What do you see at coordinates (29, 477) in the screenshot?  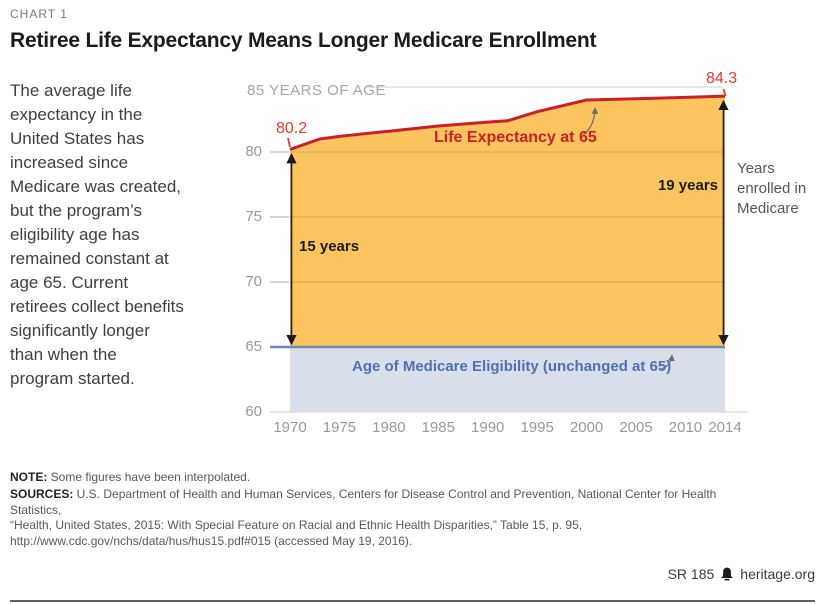 I see `note-label: NOTE:` at bounding box center [29, 477].